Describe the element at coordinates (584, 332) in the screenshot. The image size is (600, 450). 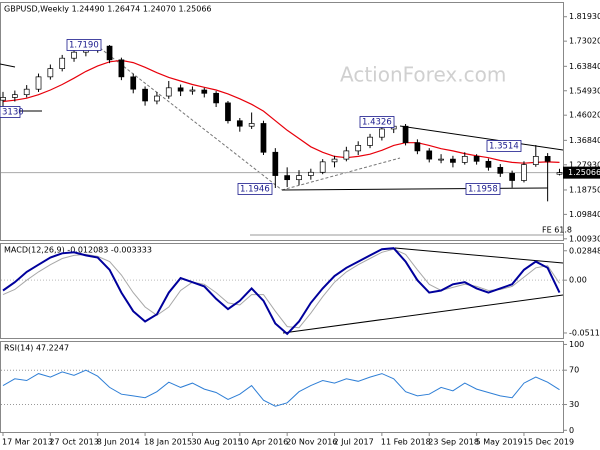
I see `y-tick-label: -0.051125` at that location.